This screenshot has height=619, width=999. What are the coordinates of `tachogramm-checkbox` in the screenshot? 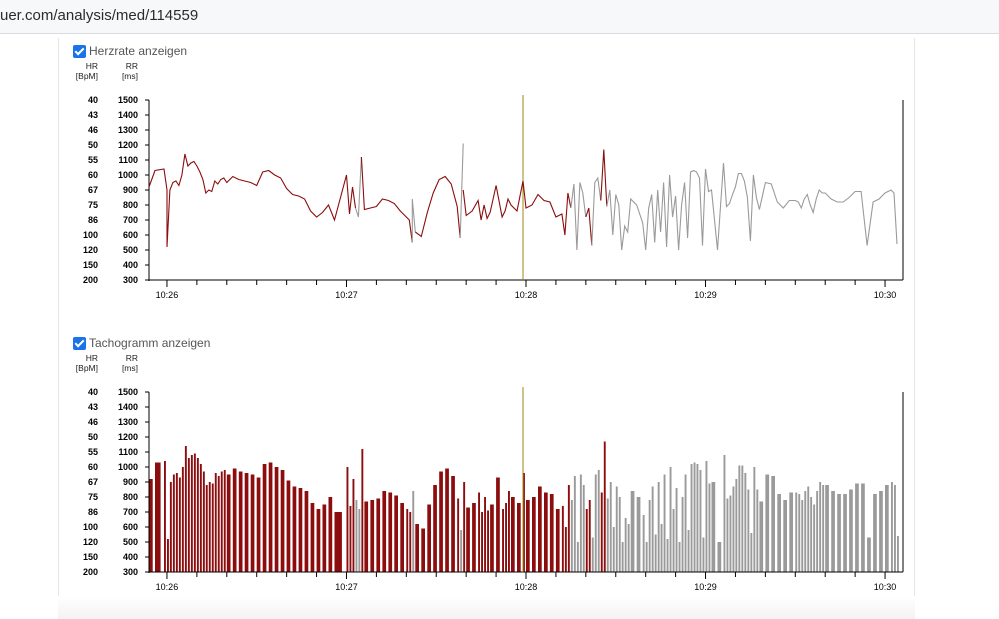 It's located at (79, 343).